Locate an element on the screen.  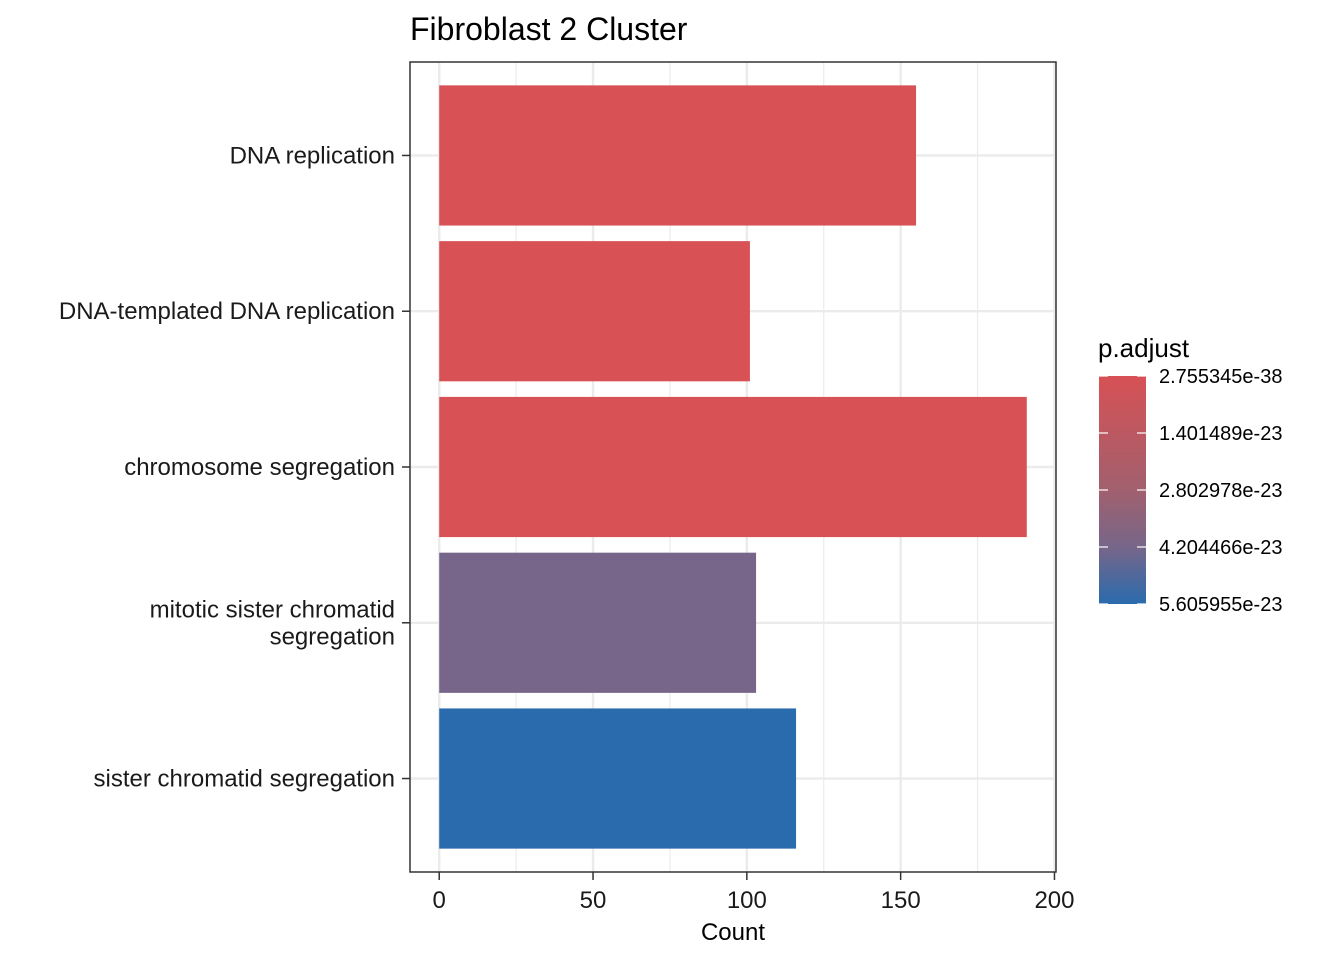
x-tick-label: 50 is located at coordinates (593, 900).